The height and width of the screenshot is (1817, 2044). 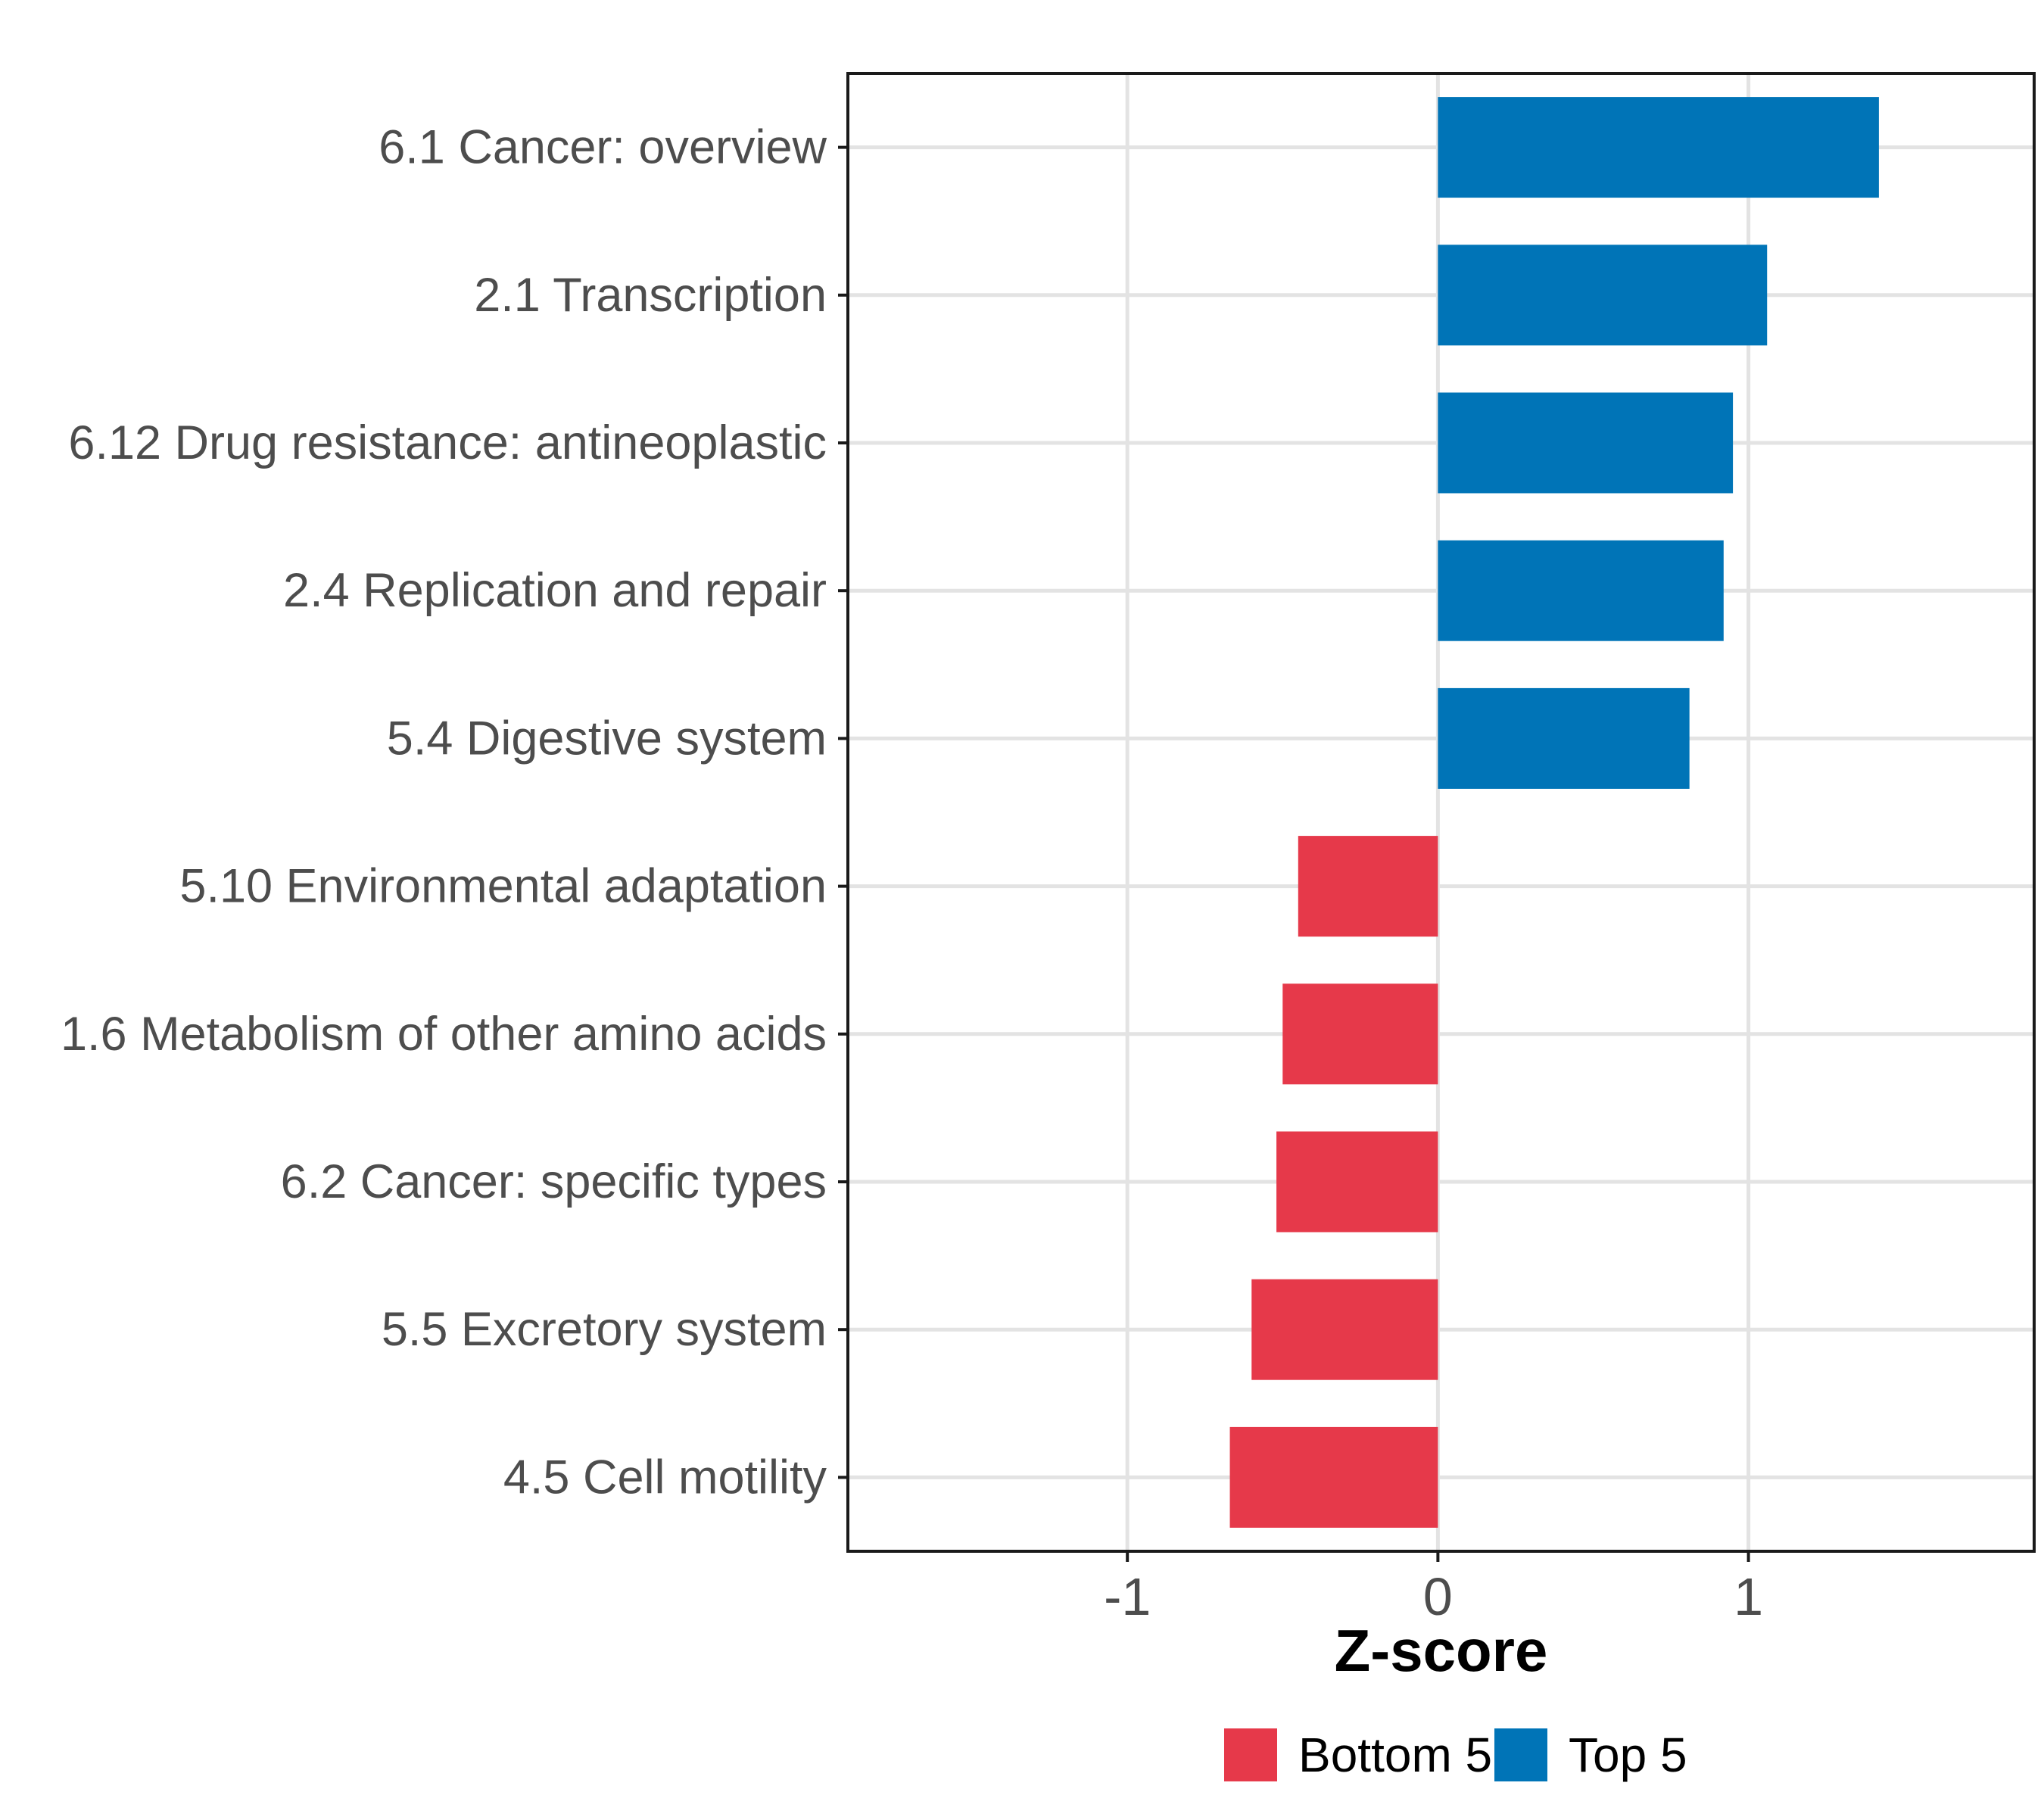 What do you see at coordinates (444, 1034) in the screenshot?
I see `y-axis-label: 1.6 Metabolism of other amino acids` at bounding box center [444, 1034].